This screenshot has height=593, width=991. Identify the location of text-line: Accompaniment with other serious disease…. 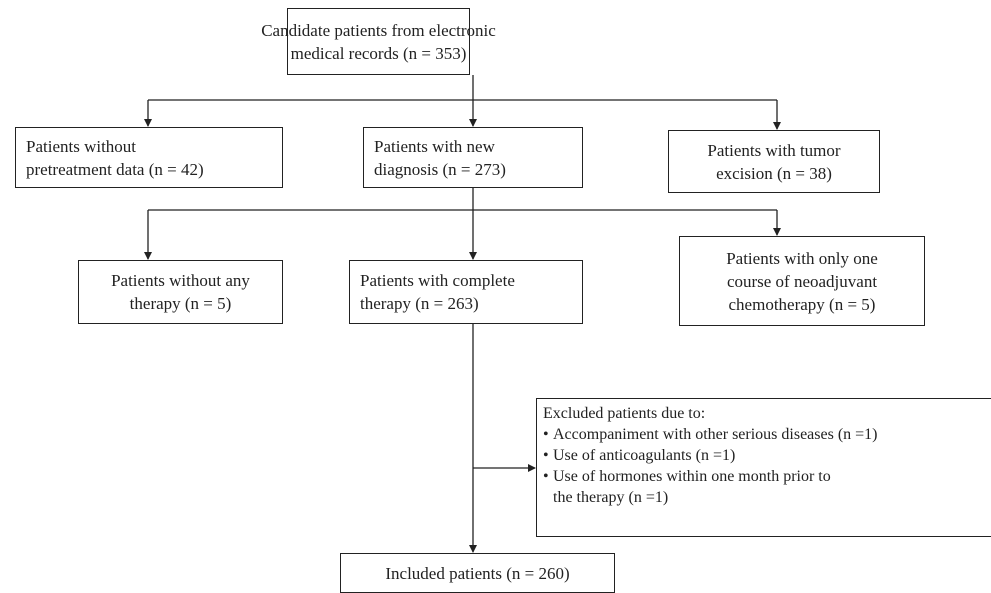
(715, 434).